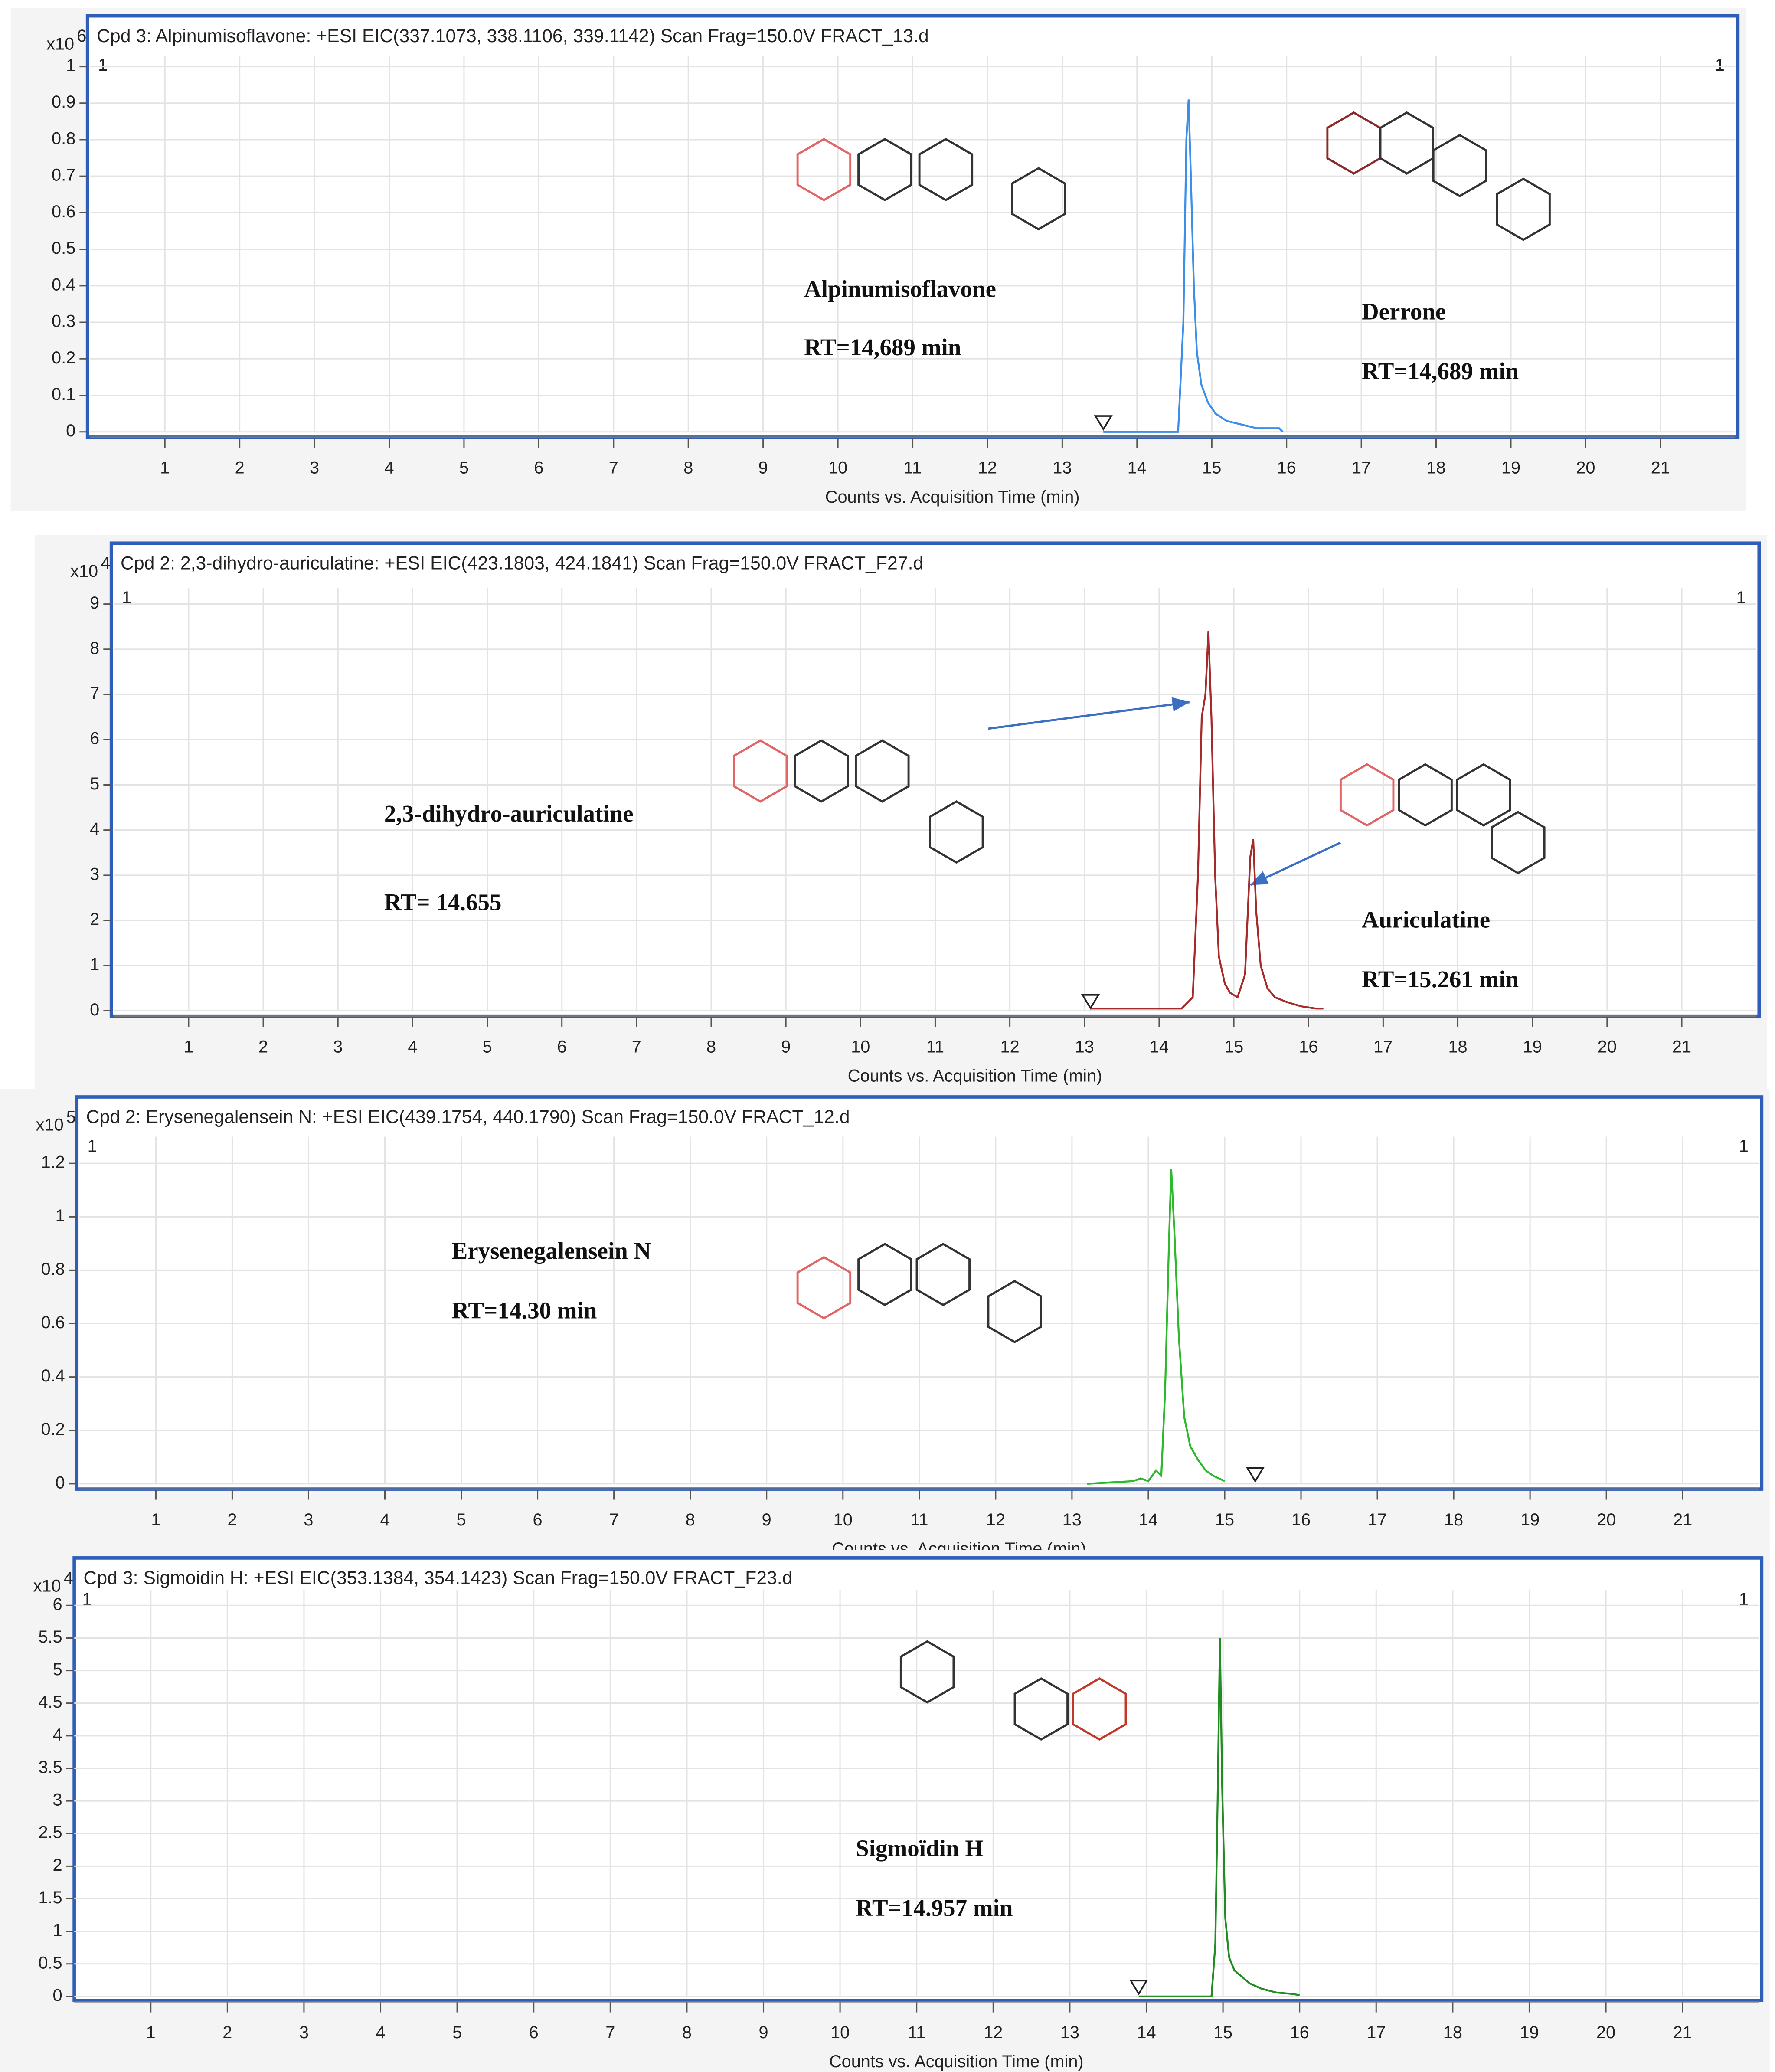 This screenshot has height=2072, width=1775. What do you see at coordinates (263, 1046) in the screenshot?
I see `x-tick-label: 2` at bounding box center [263, 1046].